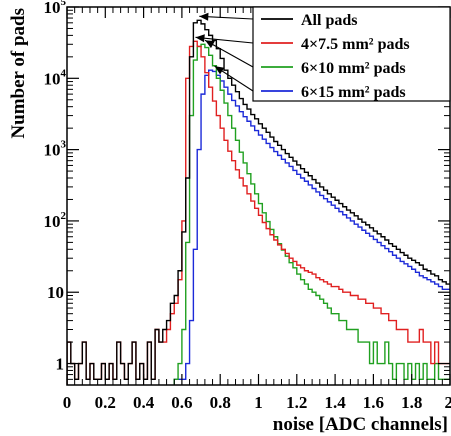  Describe the element at coordinates (220, 402) in the screenshot. I see `x-tick-label: 0.8` at that location.